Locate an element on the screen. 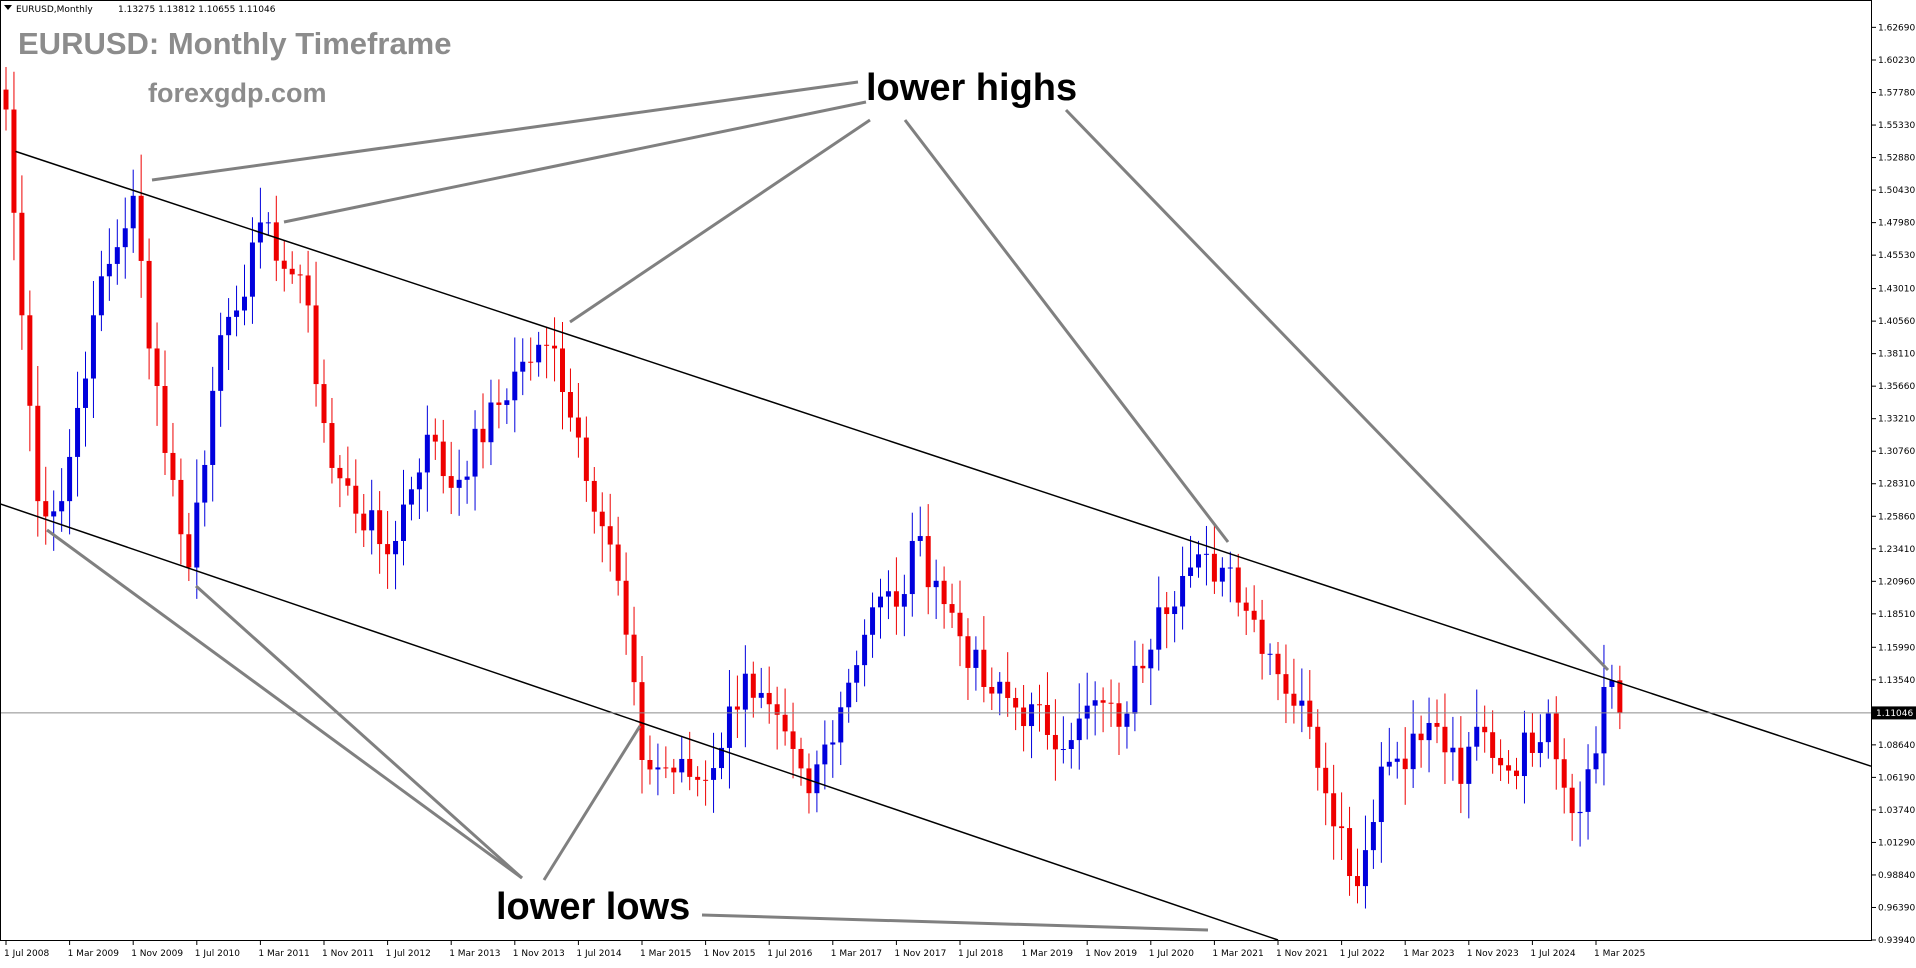  x-tick-label: 1 Nov 2017 is located at coordinates (920, 954).